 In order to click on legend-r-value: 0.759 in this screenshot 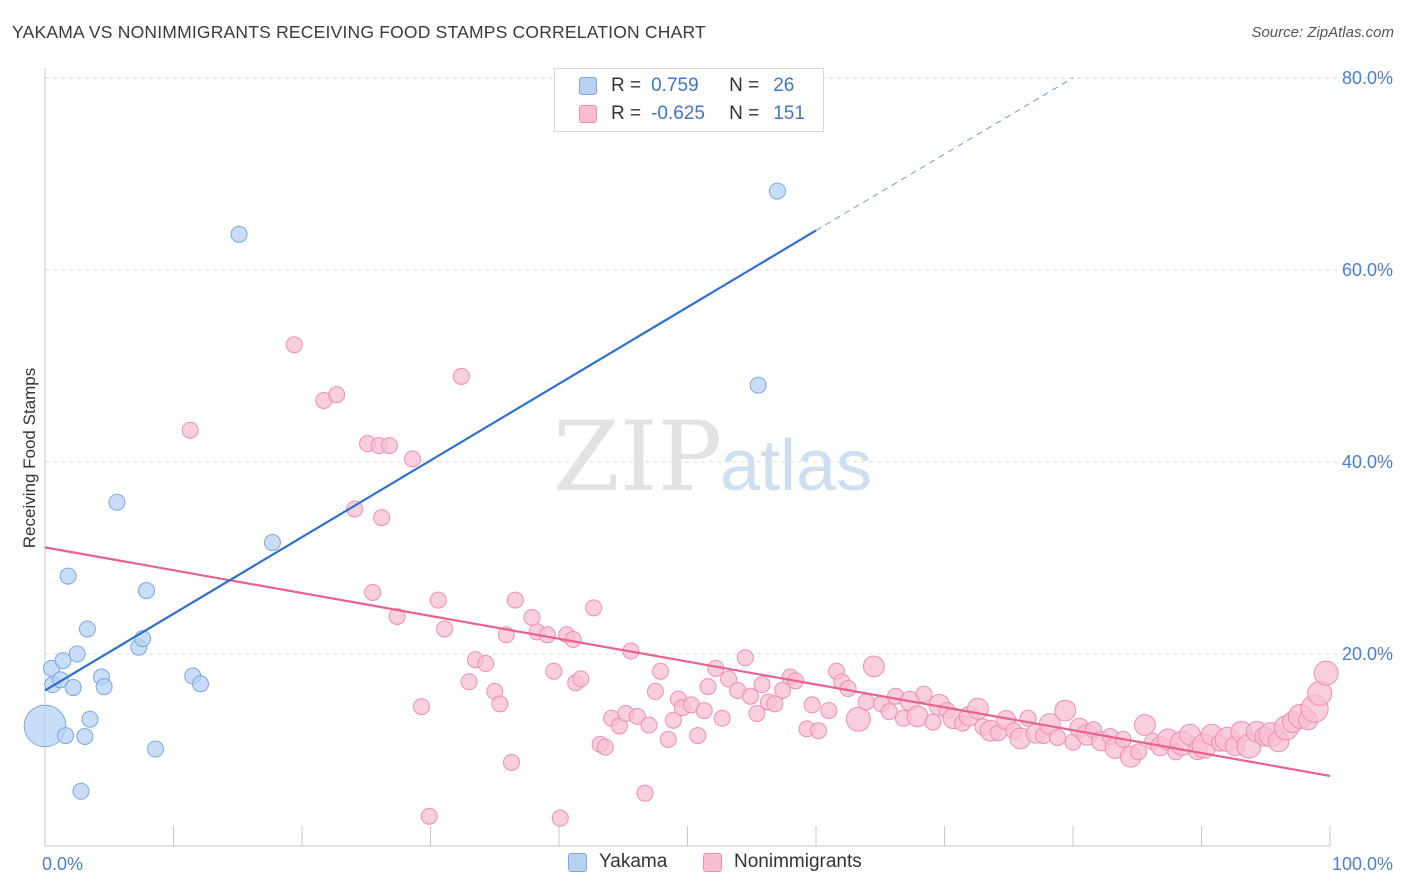, I will do `click(675, 85)`.